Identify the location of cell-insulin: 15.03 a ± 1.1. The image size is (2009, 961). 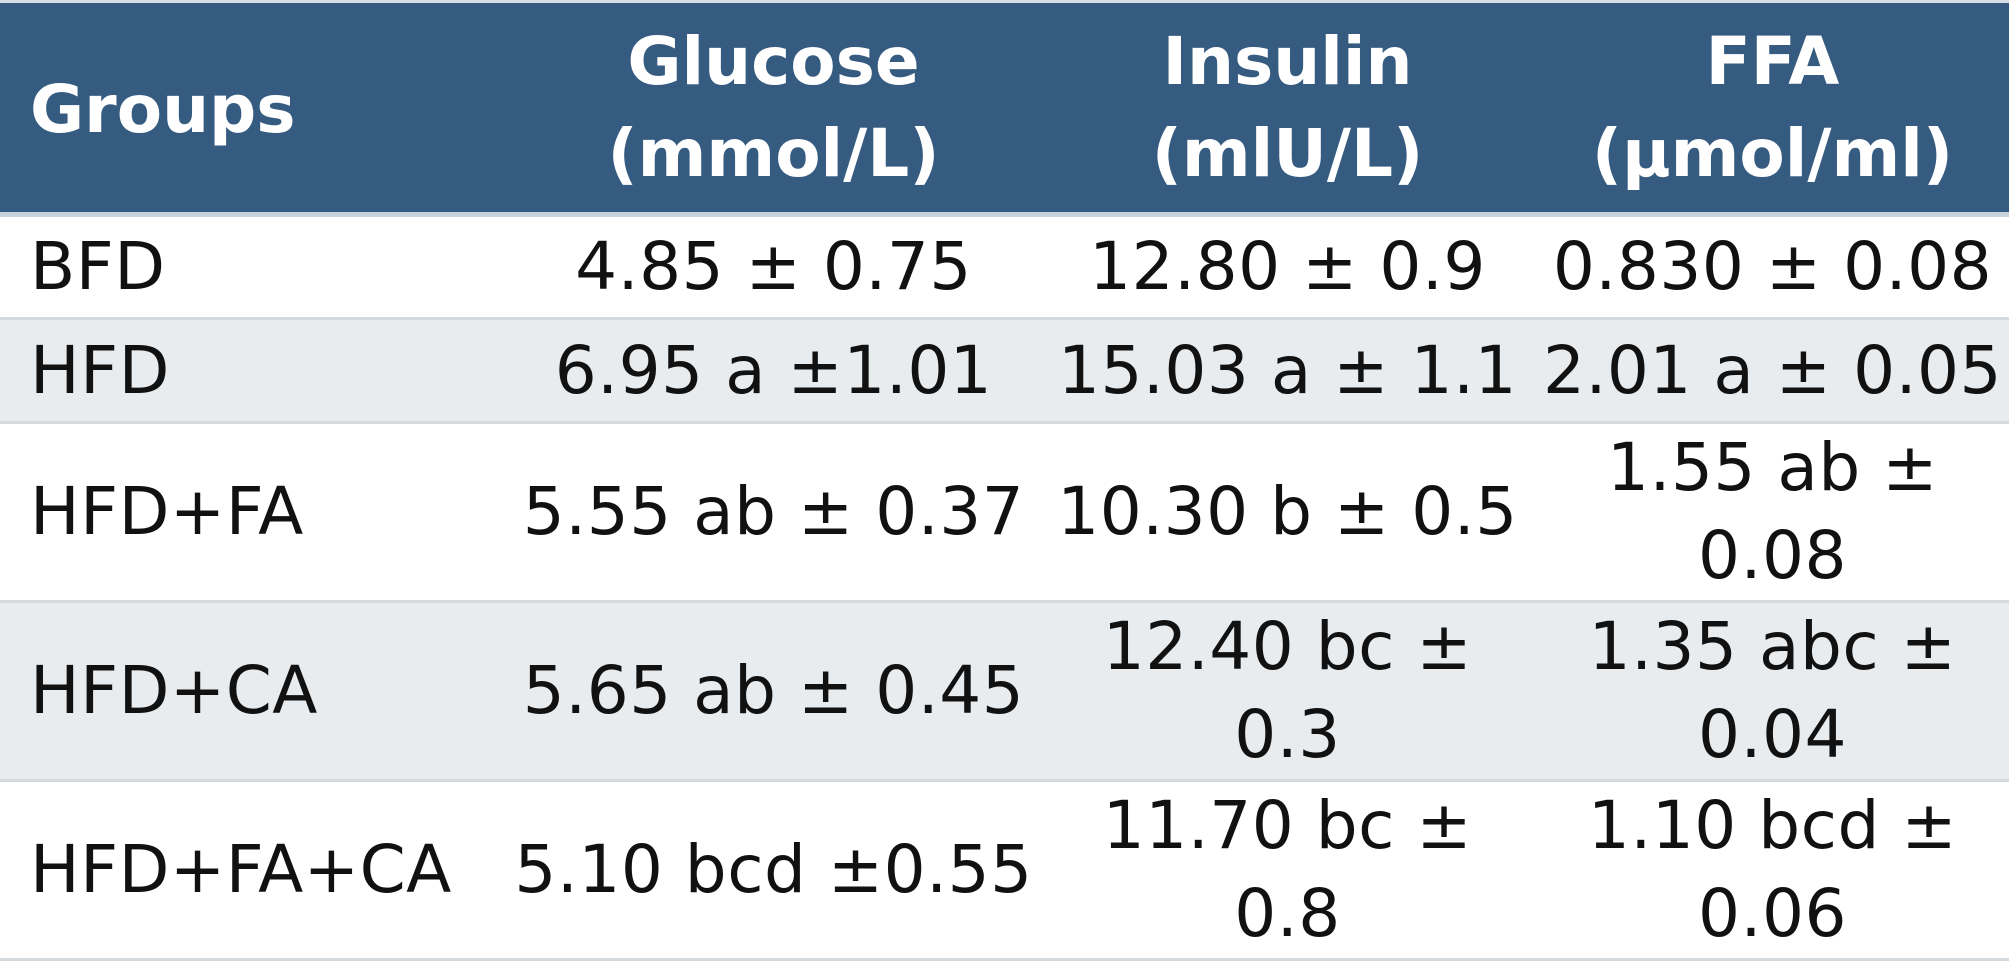
(1287, 370).